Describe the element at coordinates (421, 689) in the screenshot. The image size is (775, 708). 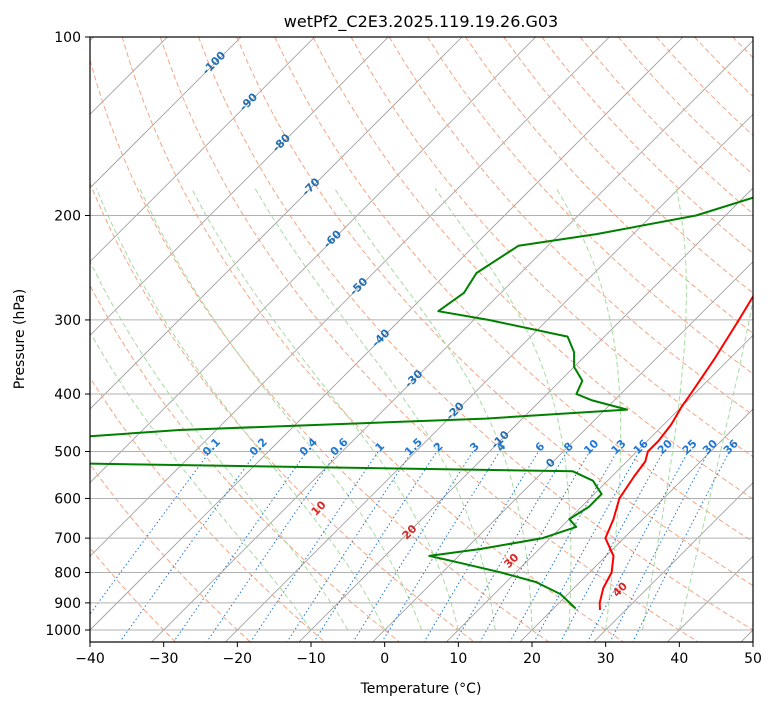
I see `x-axis-label: Temperature (°C)` at that location.